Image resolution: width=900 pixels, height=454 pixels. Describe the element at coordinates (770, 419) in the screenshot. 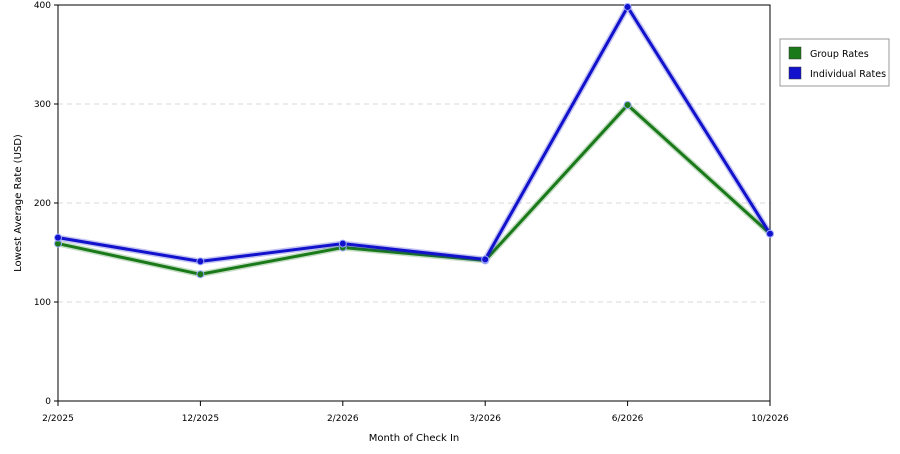

I see `x-tick-label: 10/2026` at that location.